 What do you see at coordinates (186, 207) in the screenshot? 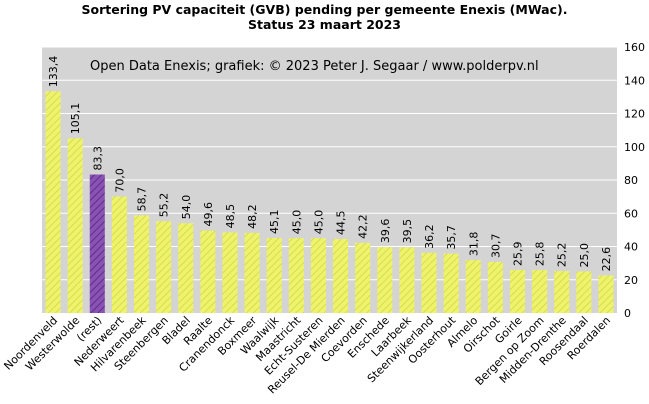
I see `value-label: 54,0` at bounding box center [186, 207].